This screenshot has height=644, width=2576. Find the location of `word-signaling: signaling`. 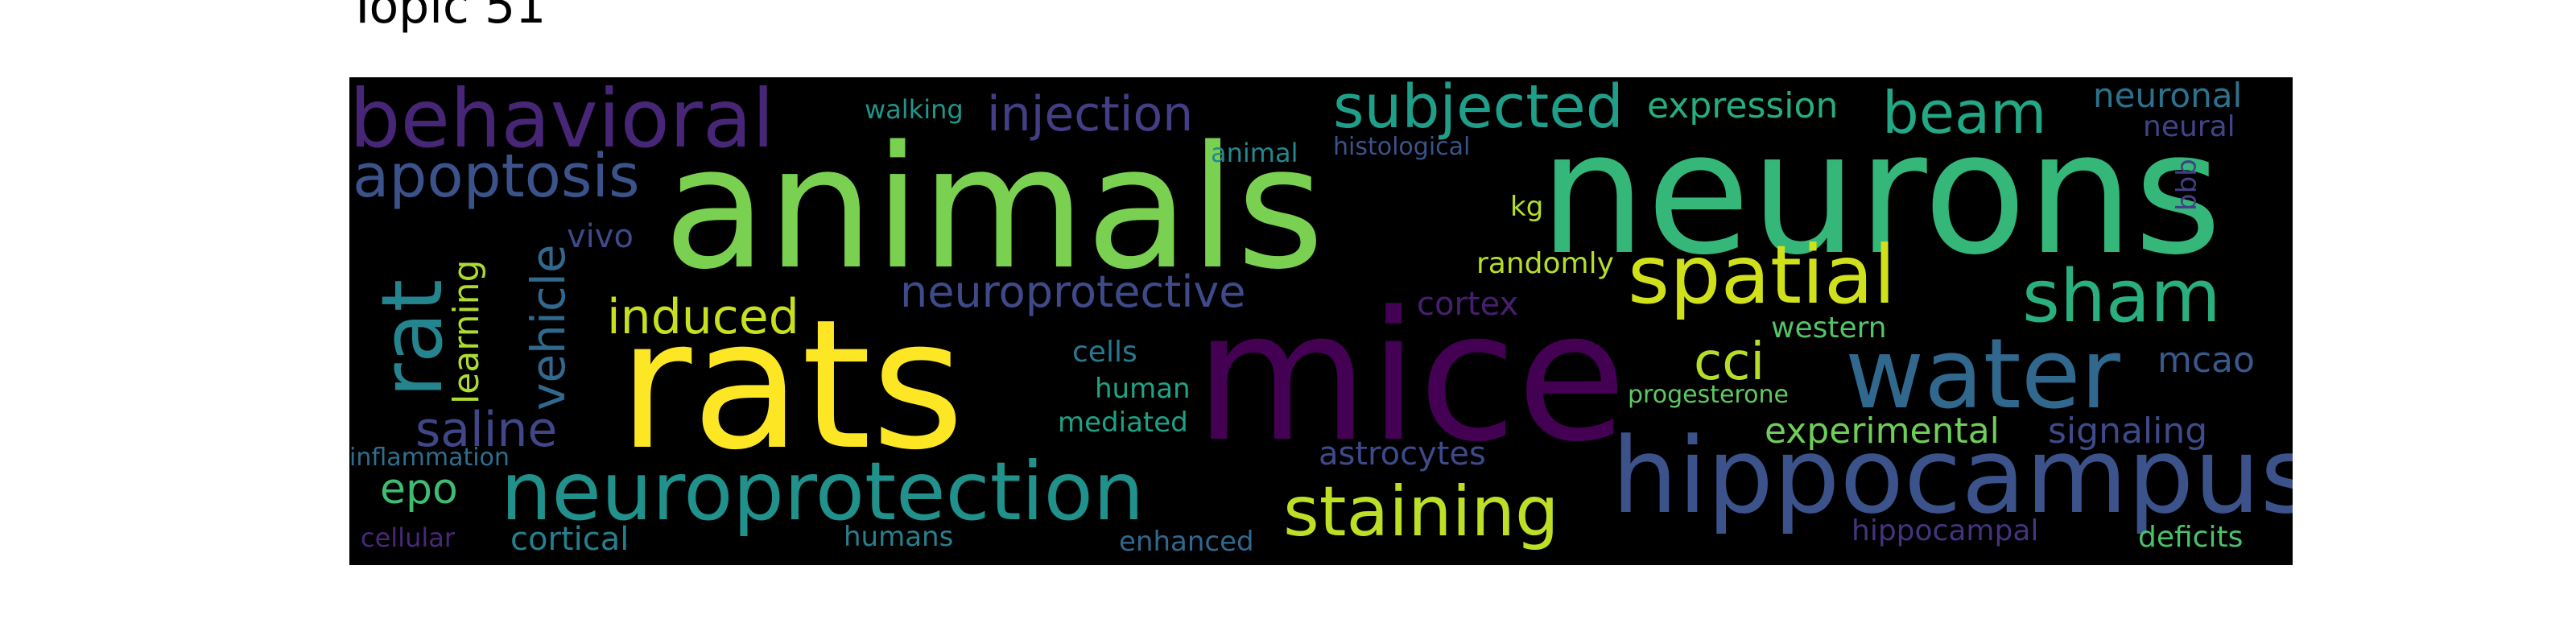

word-signaling: signaling is located at coordinates (2128, 431).